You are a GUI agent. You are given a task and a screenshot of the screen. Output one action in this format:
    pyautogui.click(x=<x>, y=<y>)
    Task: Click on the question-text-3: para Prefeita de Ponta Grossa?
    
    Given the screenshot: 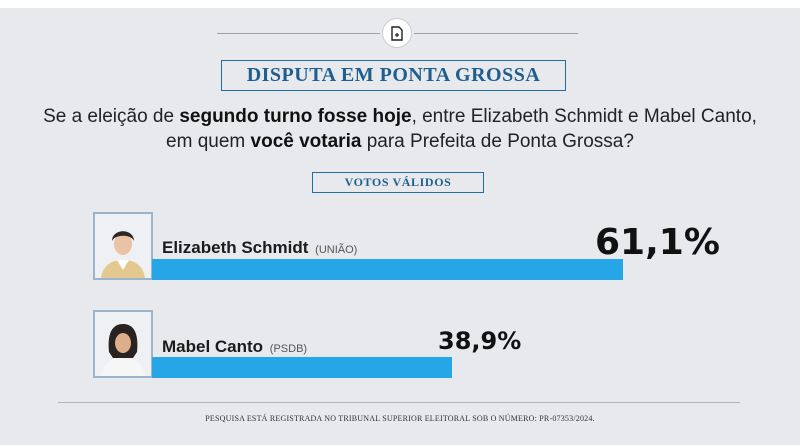 What is the action you would take?
    pyautogui.click(x=497, y=141)
    